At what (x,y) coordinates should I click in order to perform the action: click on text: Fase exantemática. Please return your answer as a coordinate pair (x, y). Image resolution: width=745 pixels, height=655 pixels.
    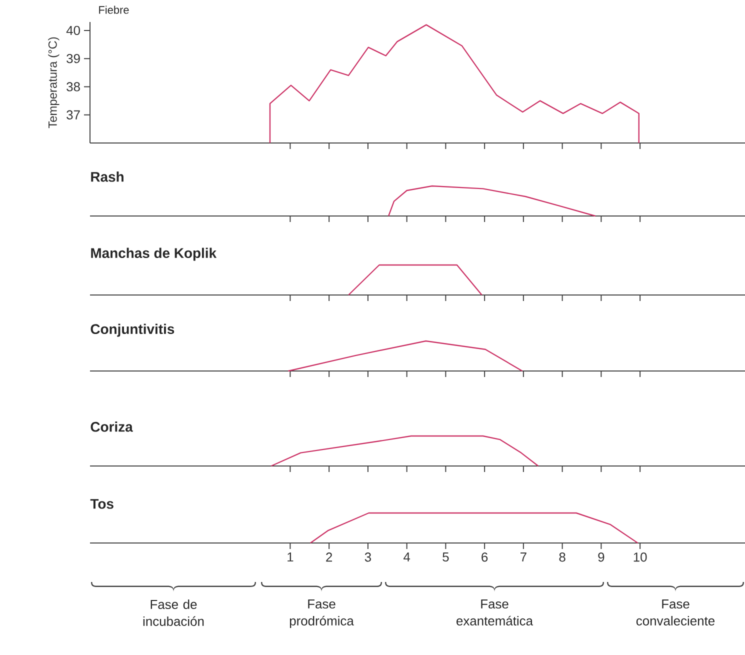
    Looking at the image, I should click on (495, 613).